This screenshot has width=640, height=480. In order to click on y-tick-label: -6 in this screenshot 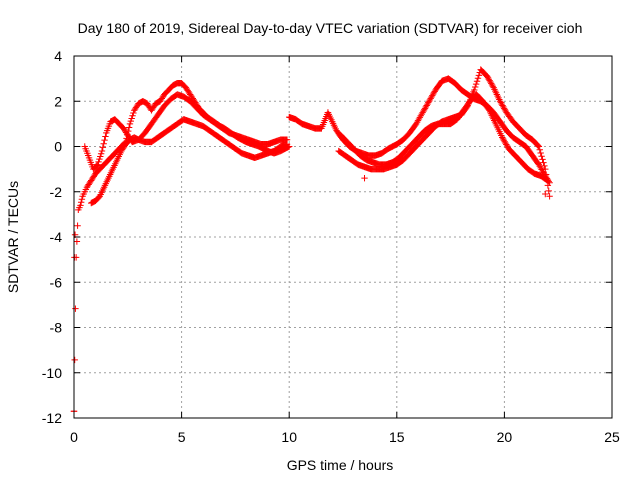, I will do `click(56, 282)`.